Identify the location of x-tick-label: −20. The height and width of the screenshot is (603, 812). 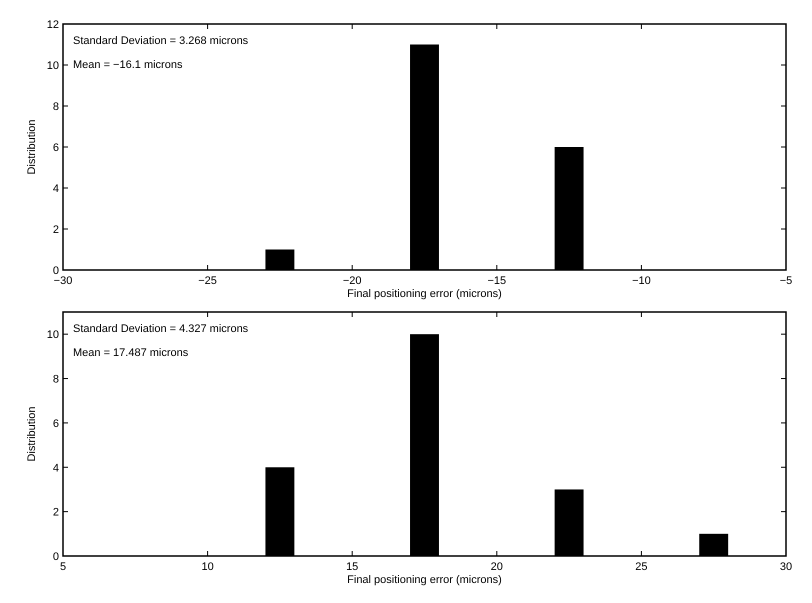
(352, 281).